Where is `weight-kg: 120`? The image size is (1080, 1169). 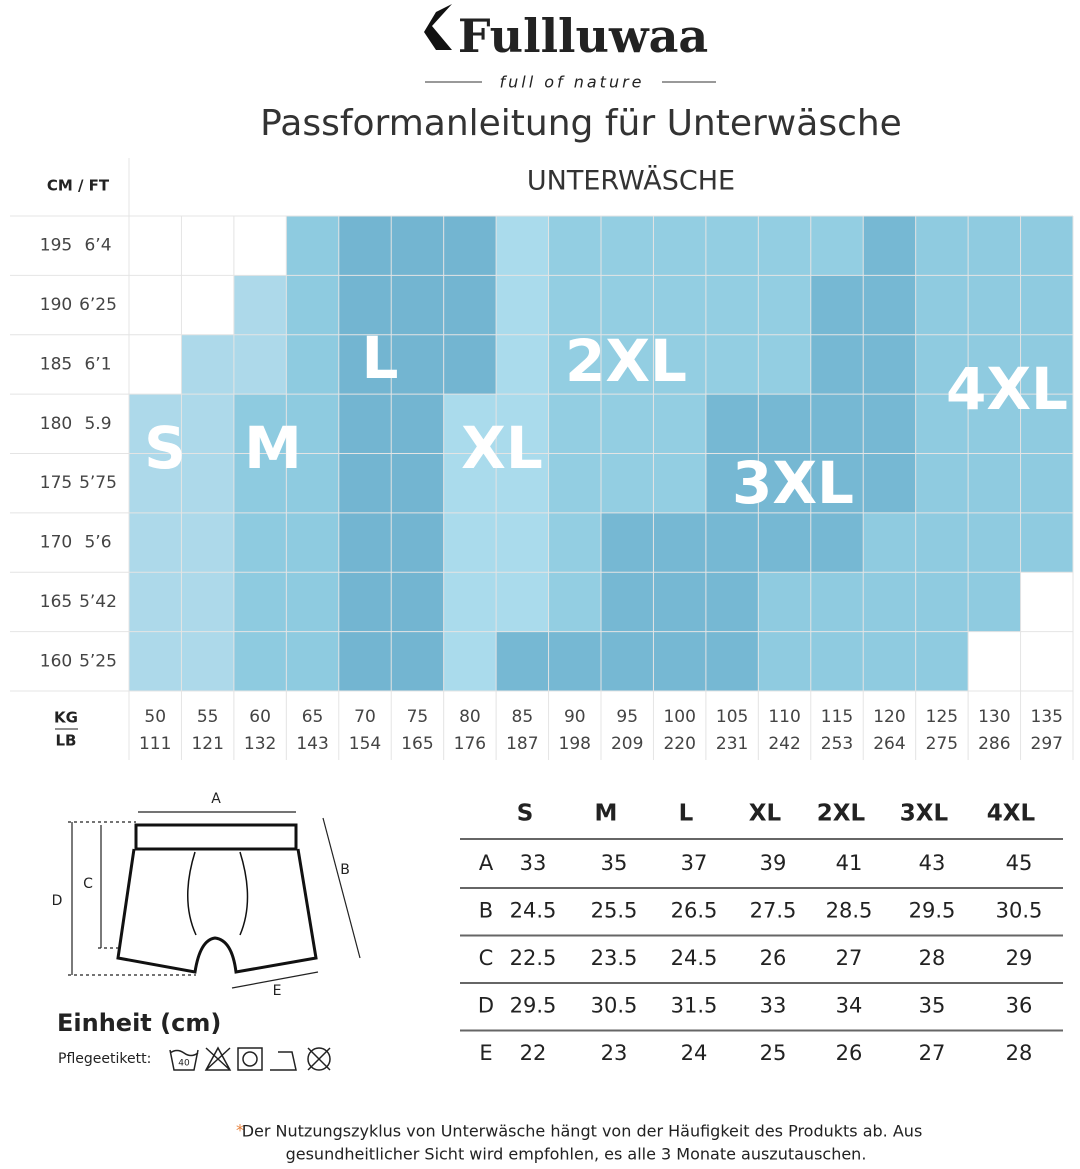
weight-kg: 120 is located at coordinates (889, 717).